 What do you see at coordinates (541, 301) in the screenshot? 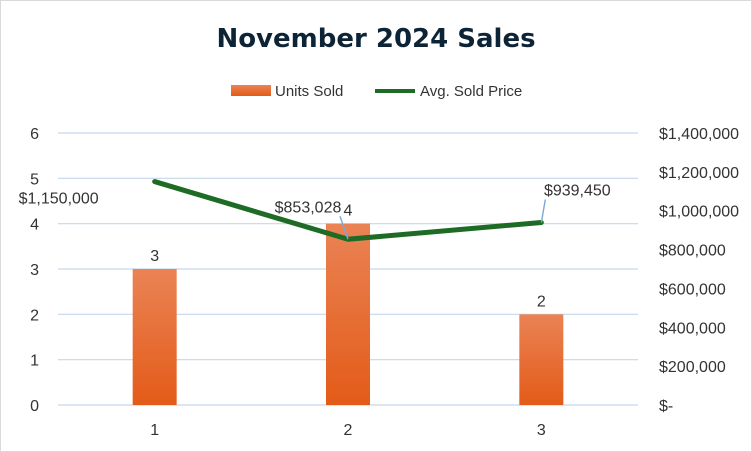
I see `bar-value-label: 2` at bounding box center [541, 301].